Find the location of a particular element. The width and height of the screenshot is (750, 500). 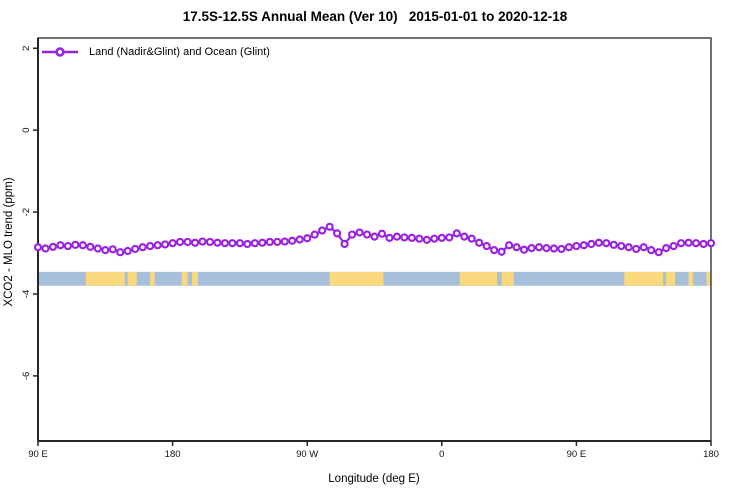

y-tick-label: -6 is located at coordinates (26, 376).